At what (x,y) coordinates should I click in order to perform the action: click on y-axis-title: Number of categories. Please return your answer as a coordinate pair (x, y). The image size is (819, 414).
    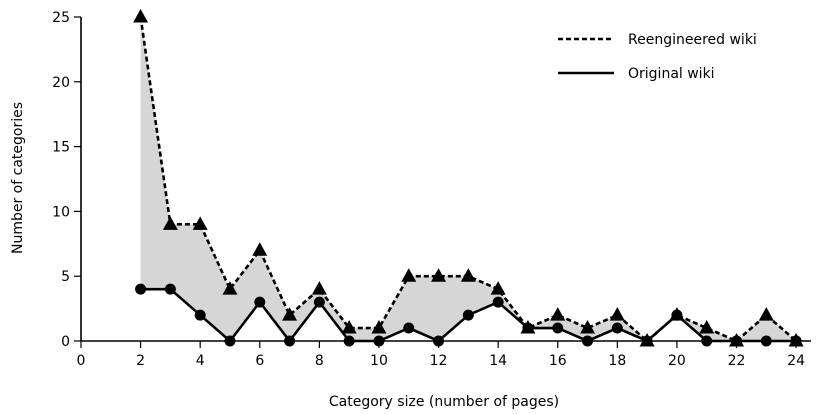
    Looking at the image, I should click on (18, 178).